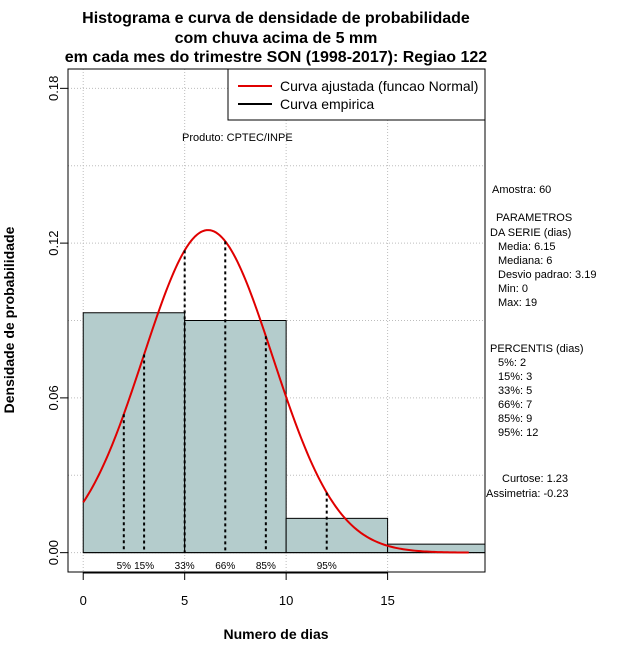  I want to click on legend-label-fitted: Curva ajustada (funcao Normal), so click(379, 86).